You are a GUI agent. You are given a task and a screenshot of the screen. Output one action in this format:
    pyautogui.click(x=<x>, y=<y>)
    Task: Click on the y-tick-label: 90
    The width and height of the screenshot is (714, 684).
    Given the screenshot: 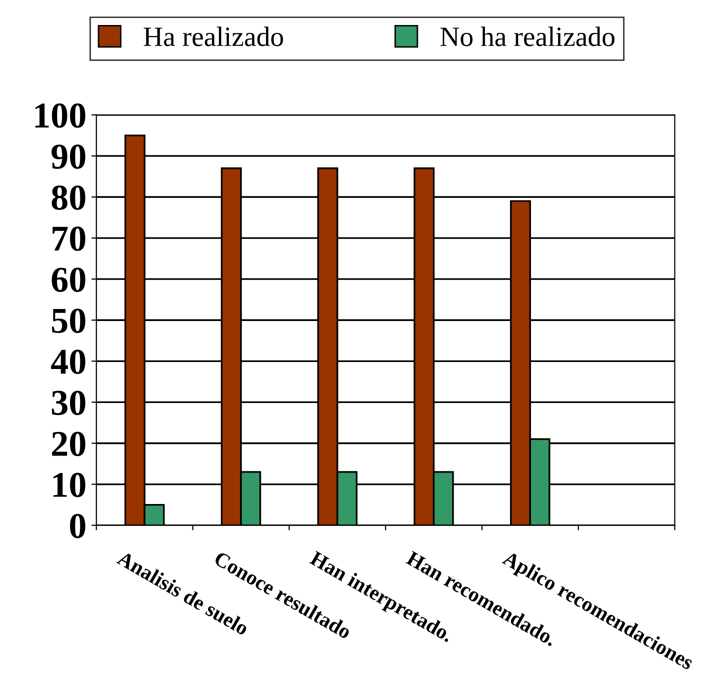 What is the action you would take?
    pyautogui.click(x=69, y=156)
    